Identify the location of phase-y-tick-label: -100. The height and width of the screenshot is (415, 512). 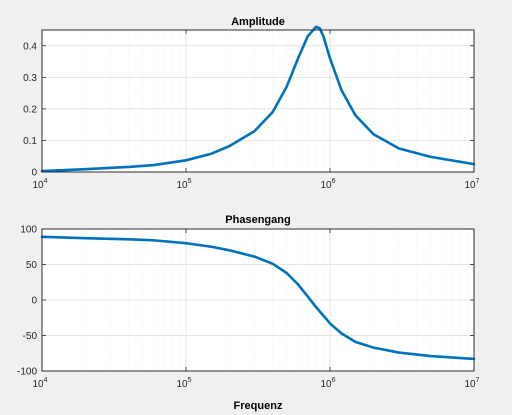
(27, 372).